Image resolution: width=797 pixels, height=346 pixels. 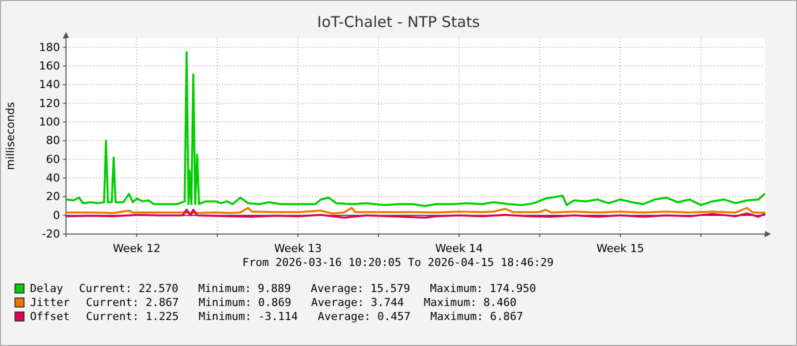 What do you see at coordinates (49, 103) in the screenshot?
I see `y-tick-label: 120` at bounding box center [49, 103].